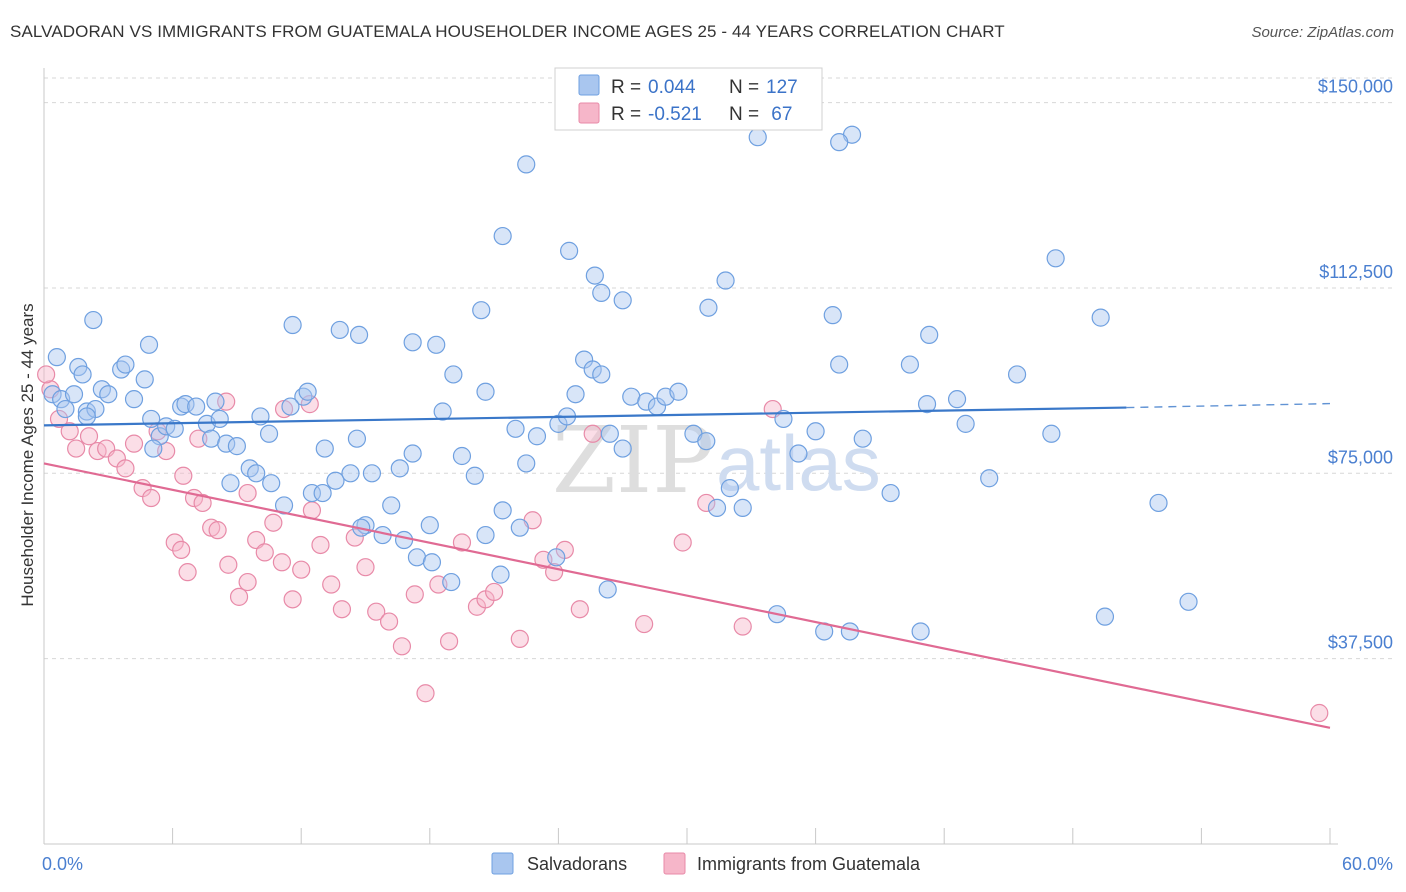 The image size is (1406, 892). I want to click on trend-line-salvadorans, so click(585, 416).